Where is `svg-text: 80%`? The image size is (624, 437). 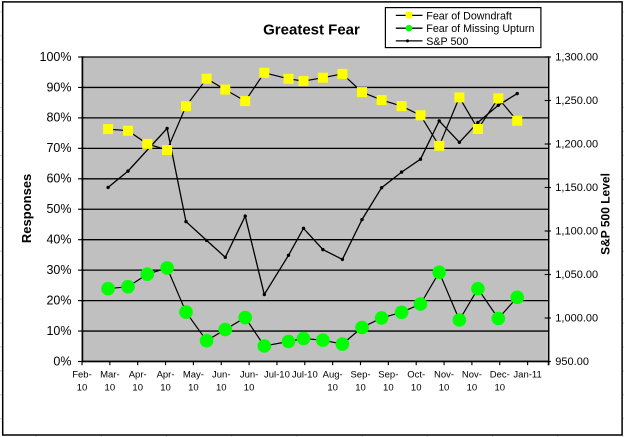 svg-text: 80% is located at coordinates (58, 118).